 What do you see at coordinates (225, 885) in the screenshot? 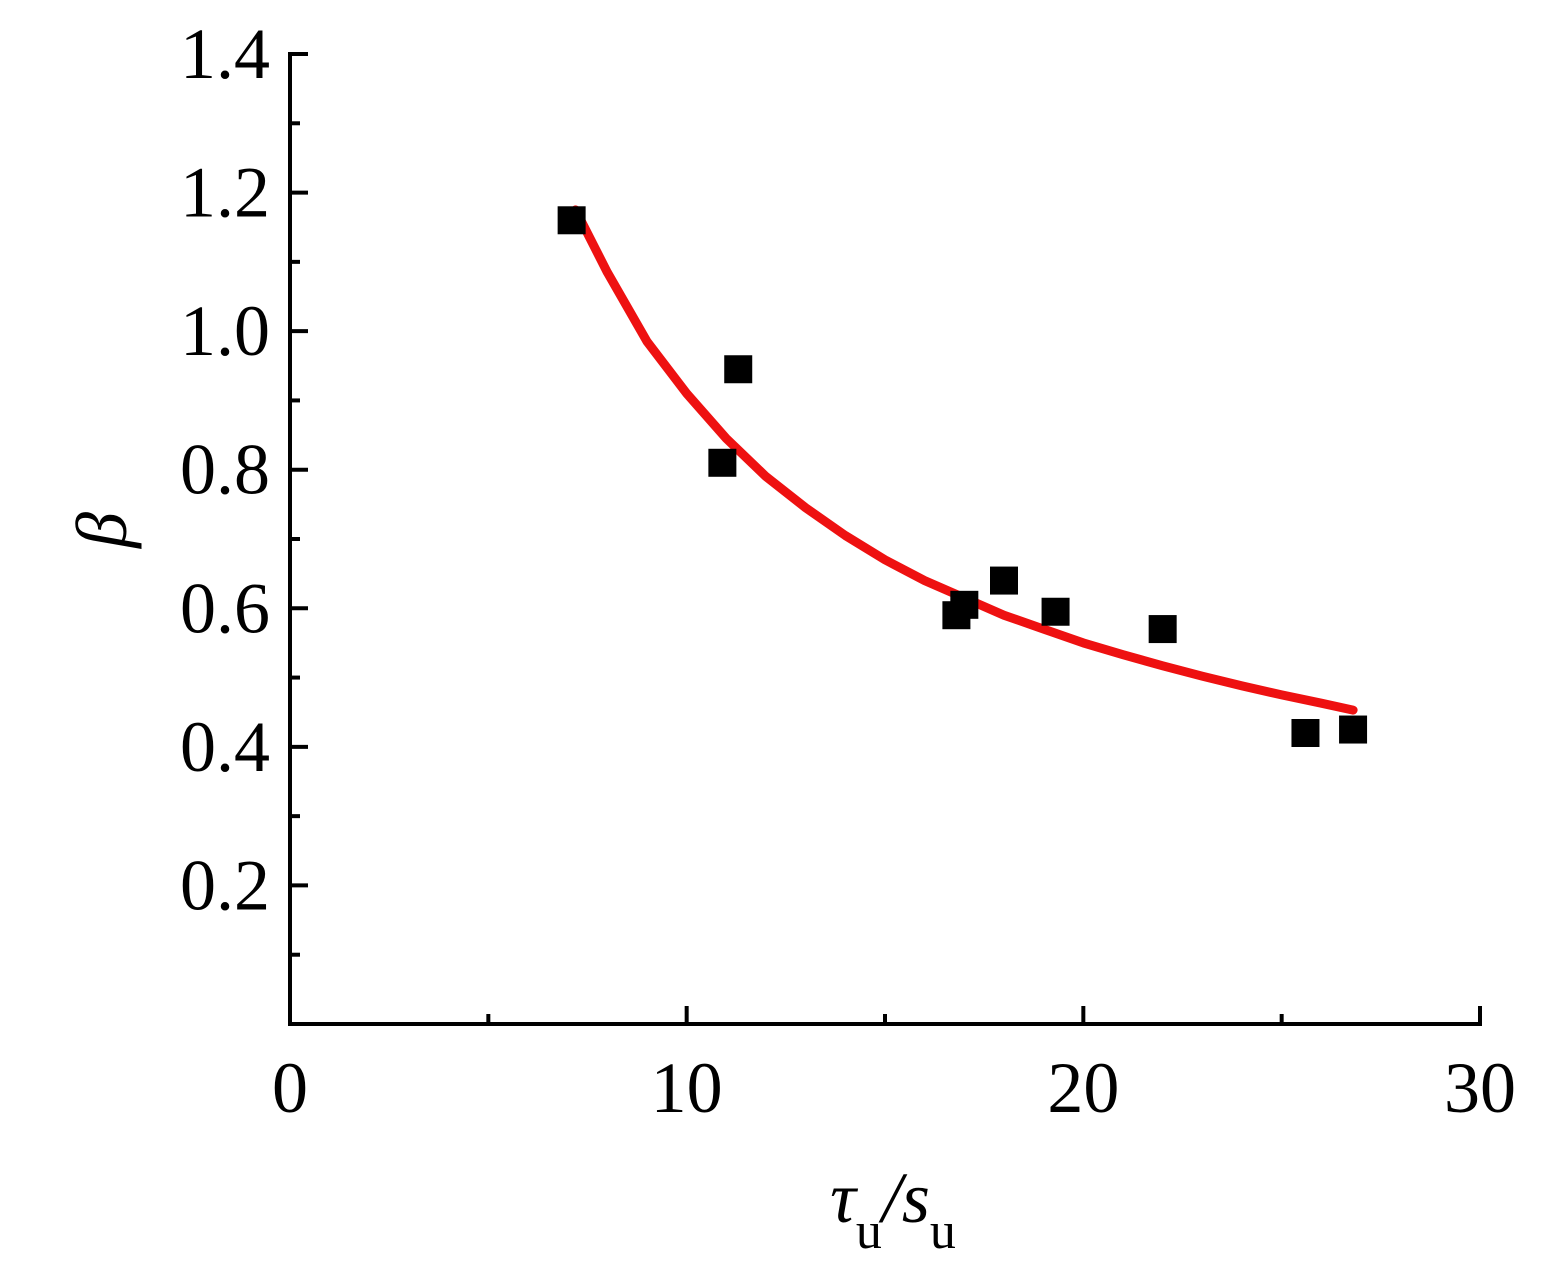
I see `y-tick-label: 0.2` at bounding box center [225, 885].